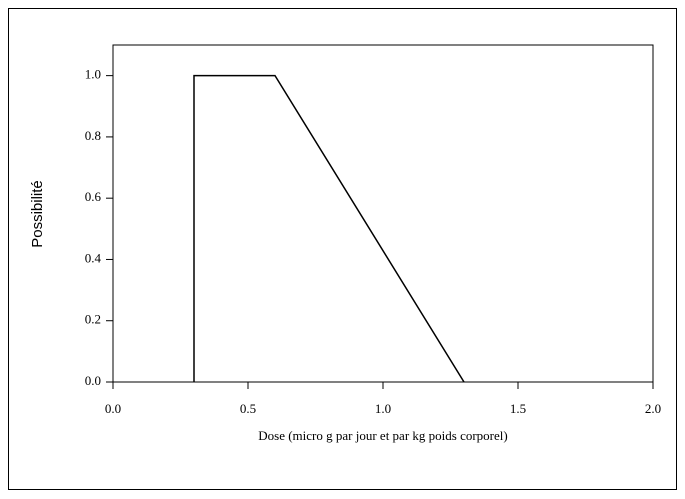 The image size is (685, 499). What do you see at coordinates (93, 257) in the screenshot?
I see `y-tick-label: 0.4` at bounding box center [93, 257].